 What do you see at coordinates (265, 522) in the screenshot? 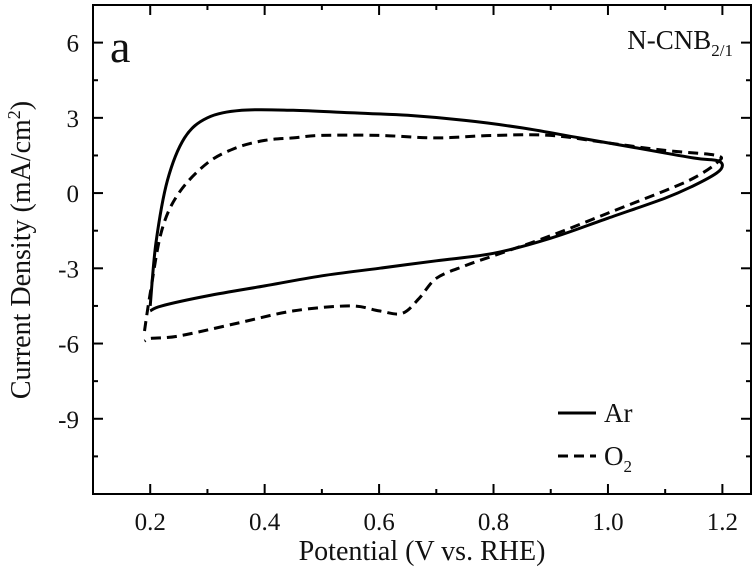
I see `x-tick-label: 0.4` at bounding box center [265, 522].